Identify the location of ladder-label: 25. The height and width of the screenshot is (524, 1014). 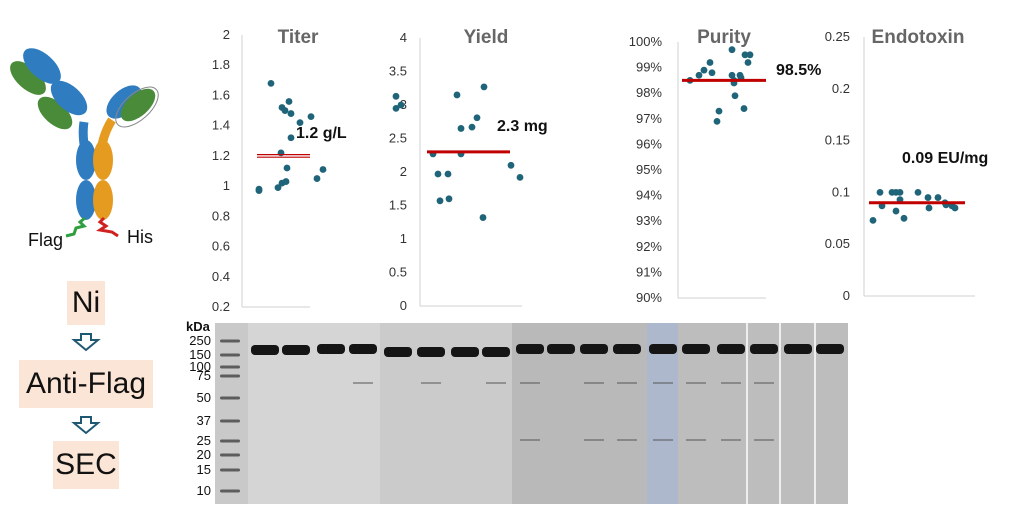
(204, 440).